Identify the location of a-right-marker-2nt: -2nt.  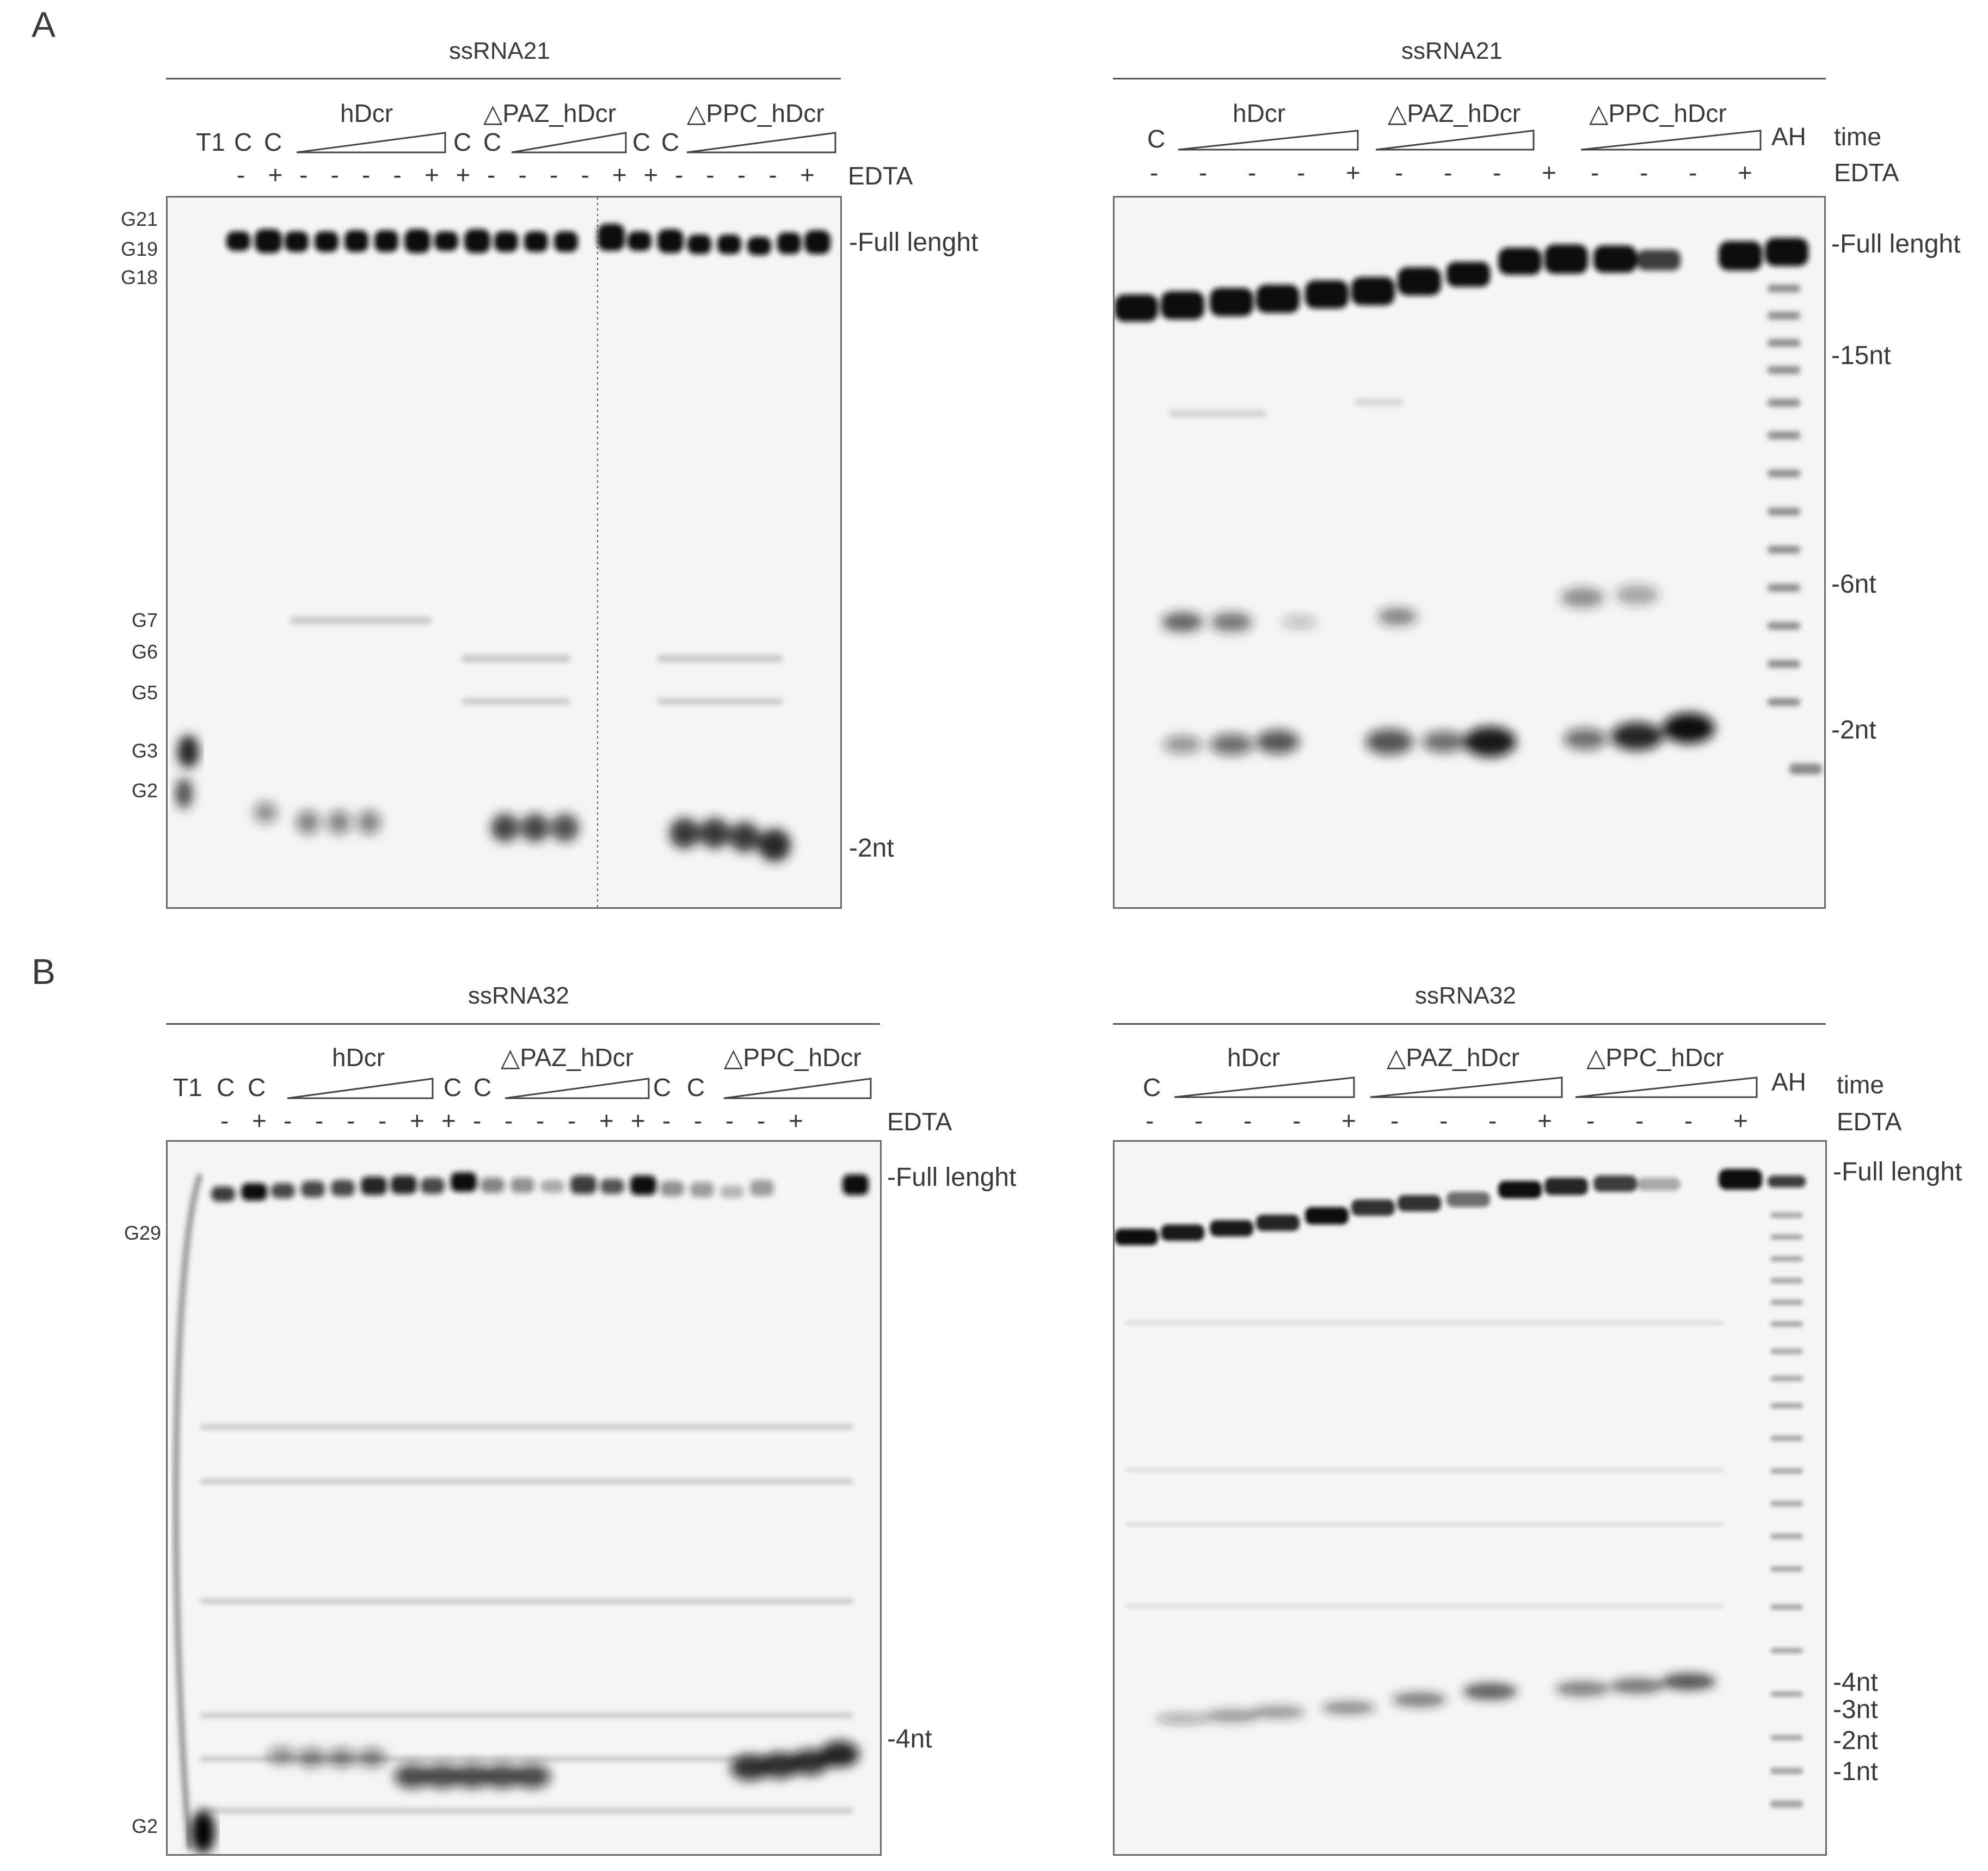
(1854, 730).